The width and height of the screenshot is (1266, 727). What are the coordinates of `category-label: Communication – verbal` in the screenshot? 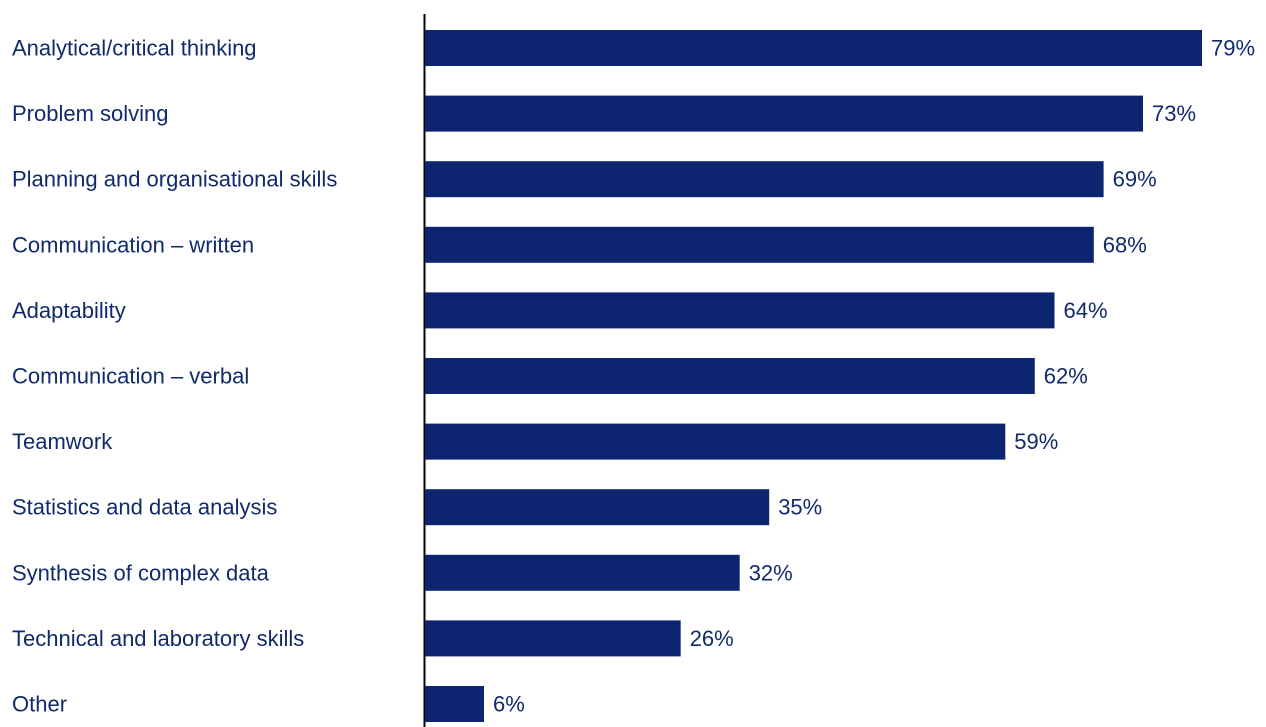 It's located at (130, 376).